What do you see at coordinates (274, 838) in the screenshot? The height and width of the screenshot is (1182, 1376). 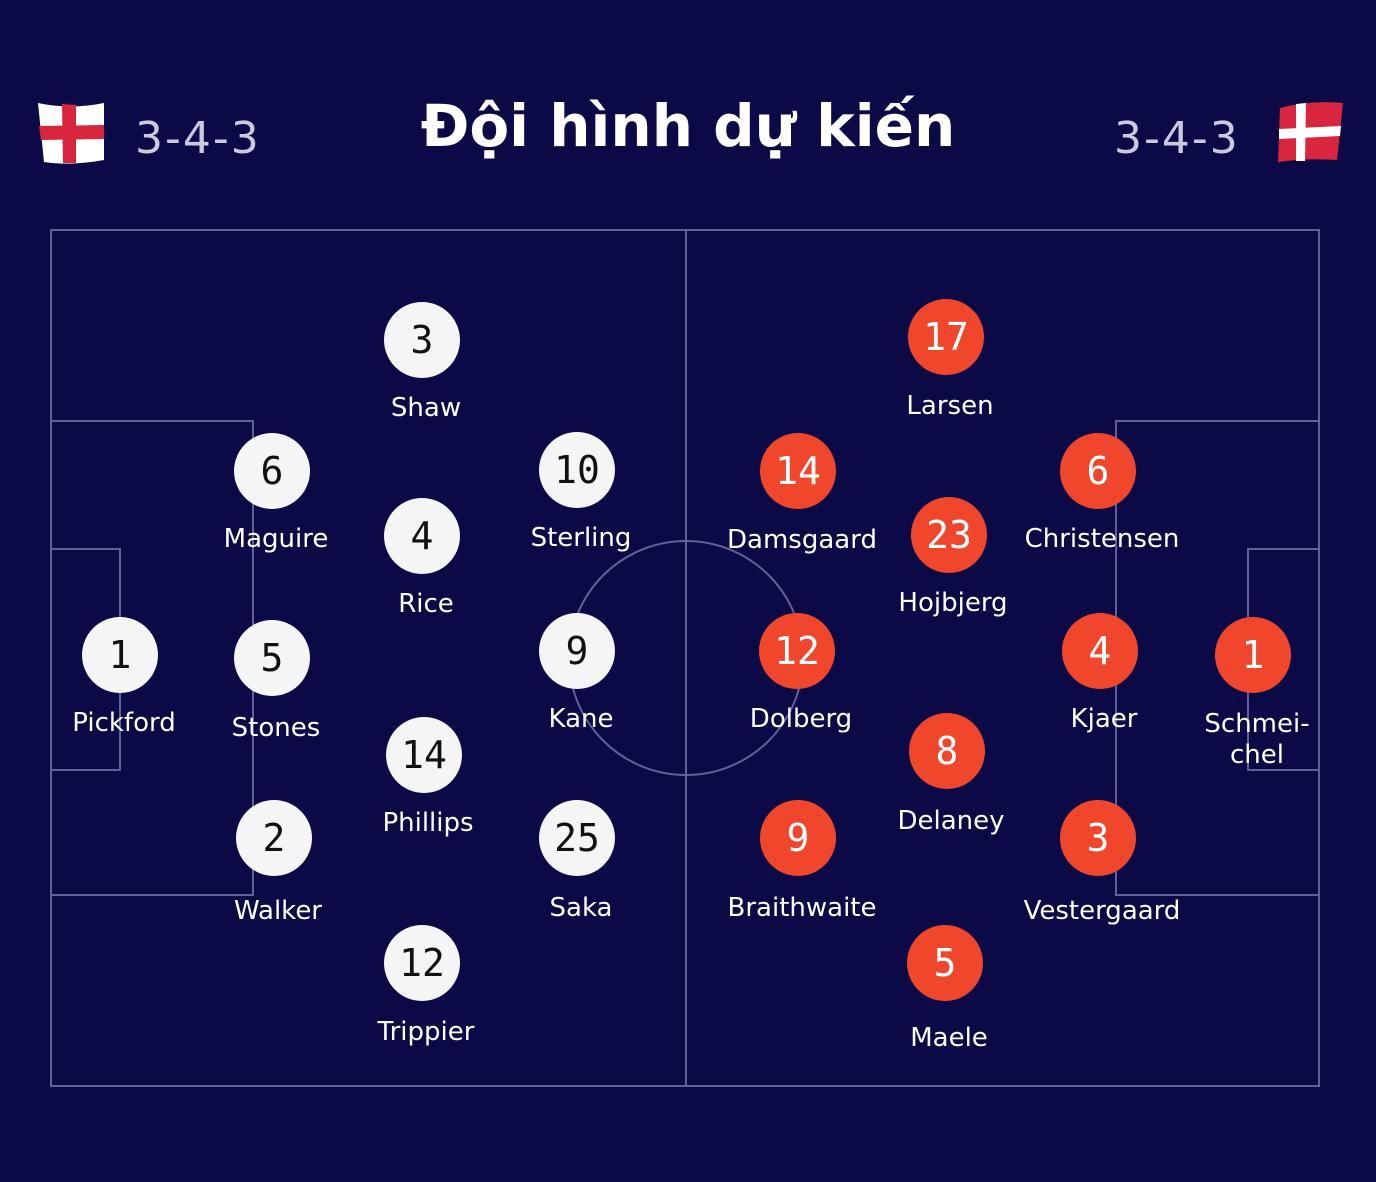 I see `player-number: 2` at bounding box center [274, 838].